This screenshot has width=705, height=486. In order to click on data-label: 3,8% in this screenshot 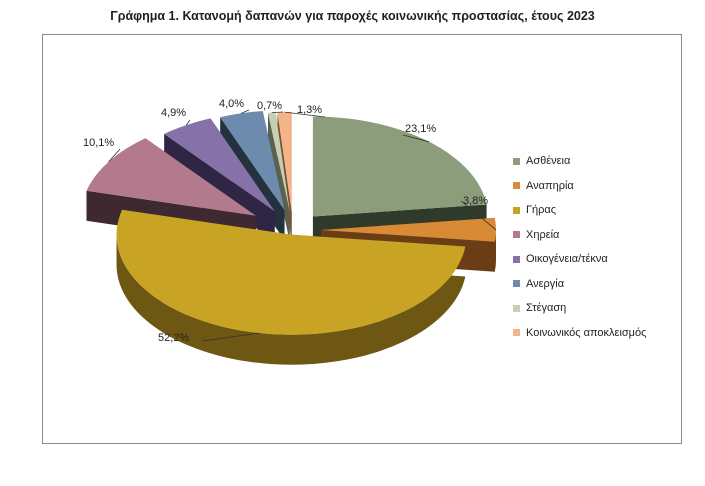, I will do `click(475, 201)`.